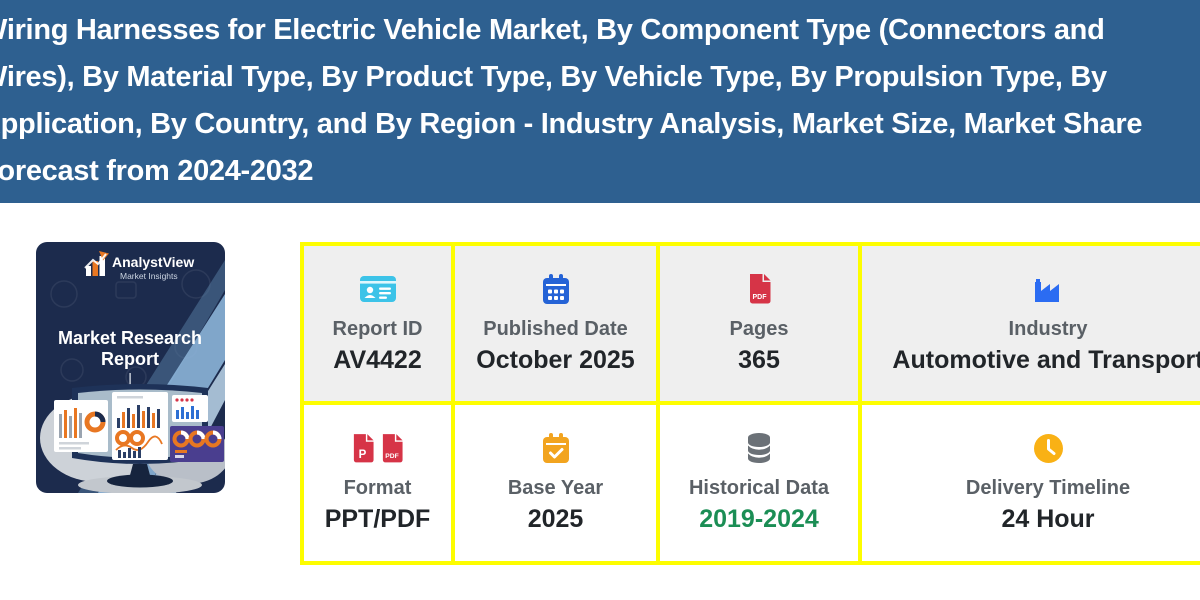 This screenshot has height=600, width=1200. I want to click on ppt-pdf-file-icons: P PDF, so click(377, 448).